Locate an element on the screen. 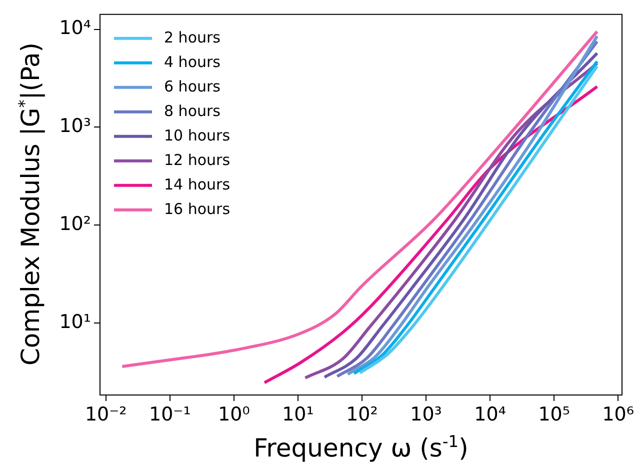  x-tick-label: 10¹ is located at coordinates (298, 414).